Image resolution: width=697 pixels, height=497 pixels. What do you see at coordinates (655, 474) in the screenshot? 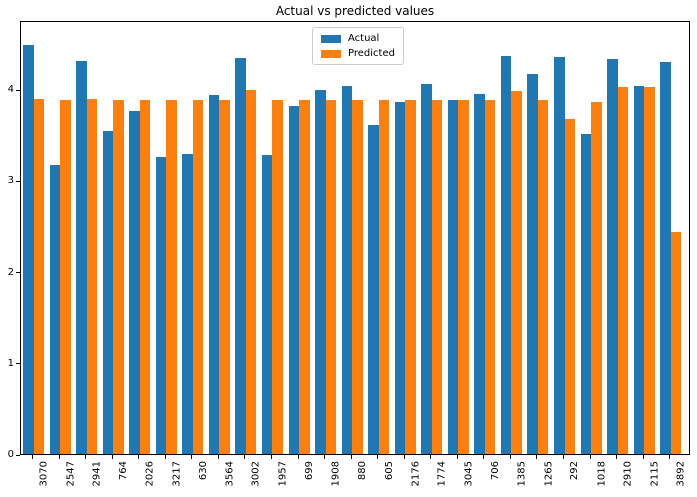
I see `x-tick-label: 2115` at bounding box center [655, 474].